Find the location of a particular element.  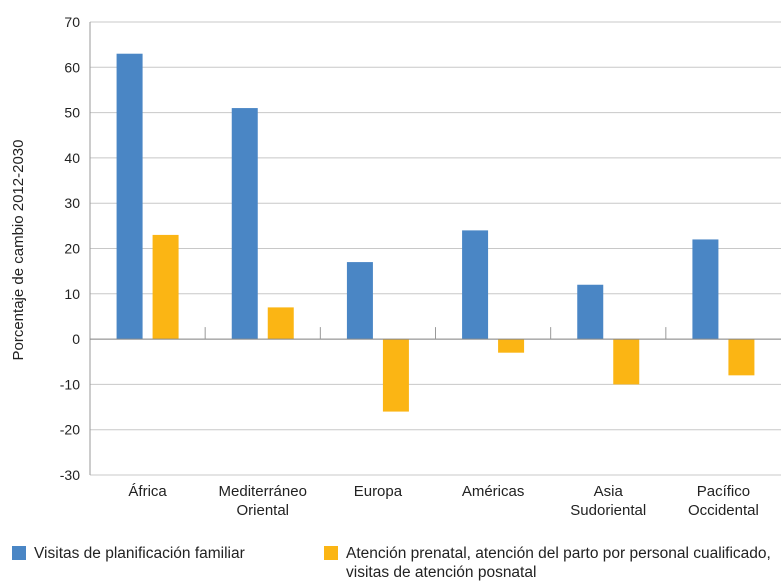

y-tick-label: -20 is located at coordinates (70, 430).